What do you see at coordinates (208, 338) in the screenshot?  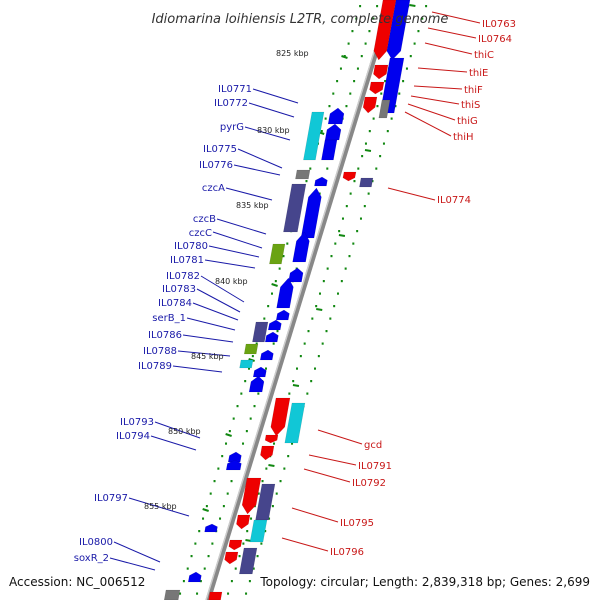 I see `leader-IL0786` at bounding box center [208, 338].